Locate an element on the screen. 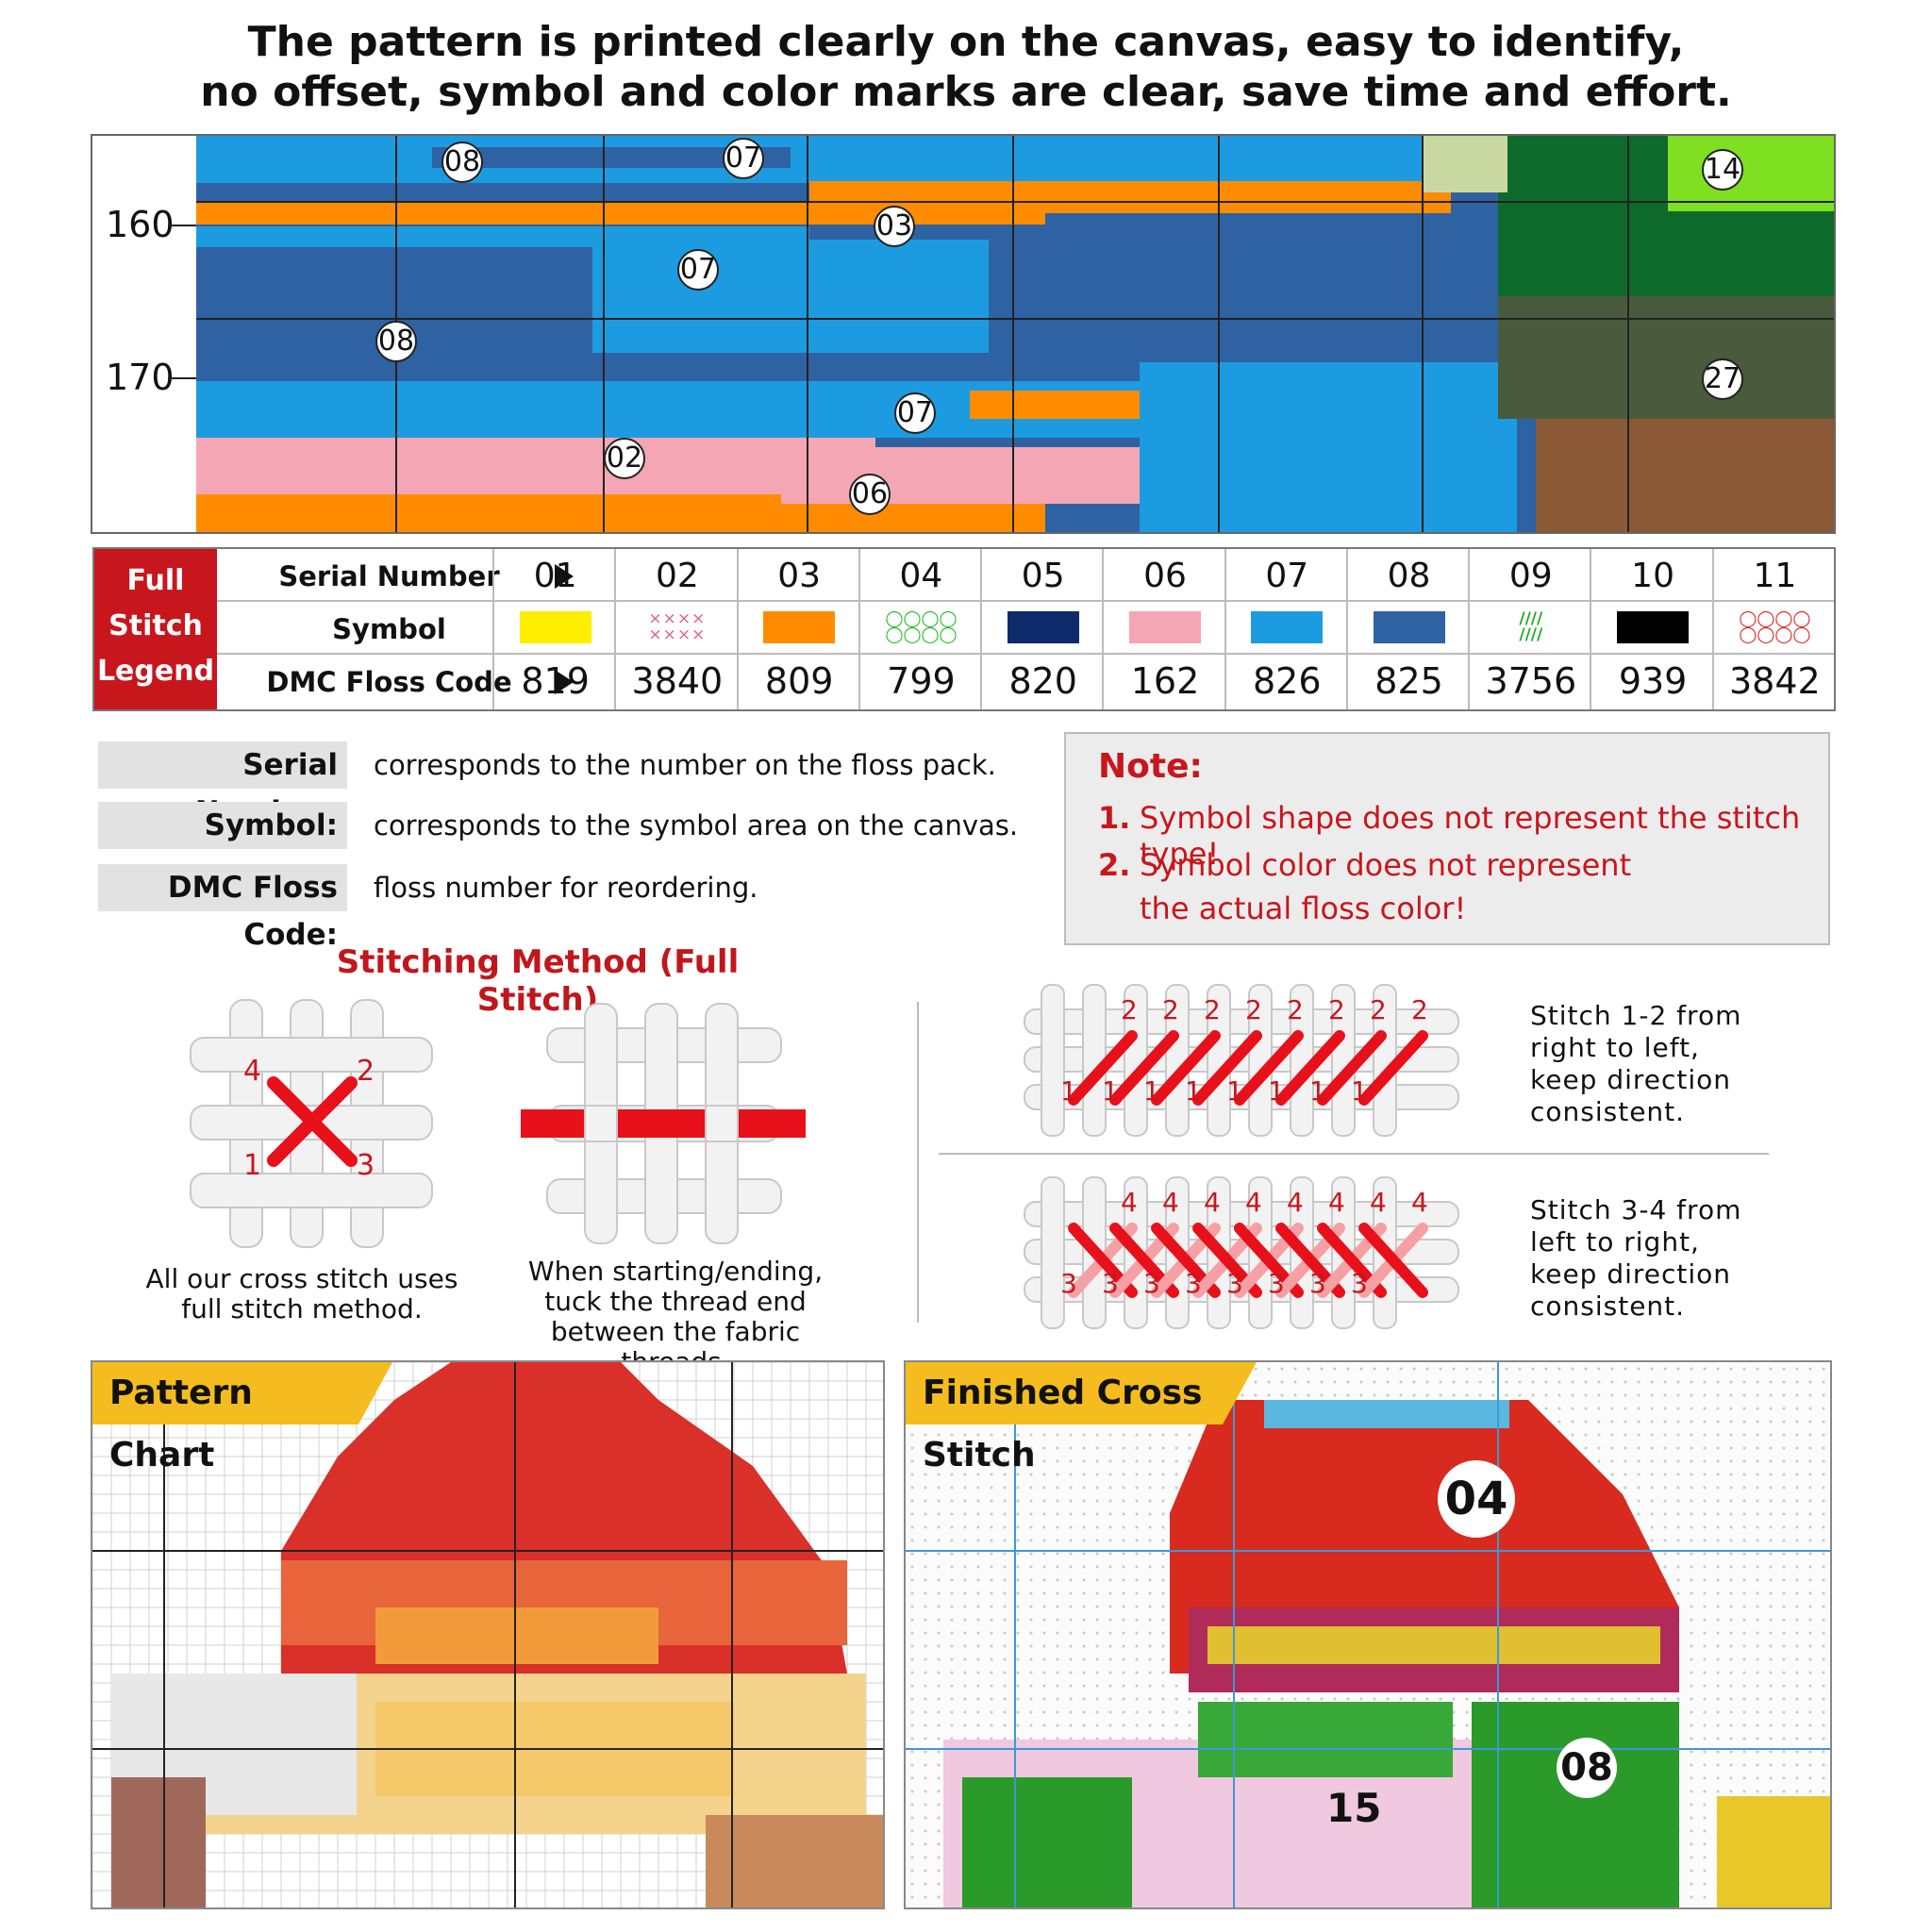 The height and width of the screenshot is (1932, 1932). zone-label: 27 is located at coordinates (1723, 379).